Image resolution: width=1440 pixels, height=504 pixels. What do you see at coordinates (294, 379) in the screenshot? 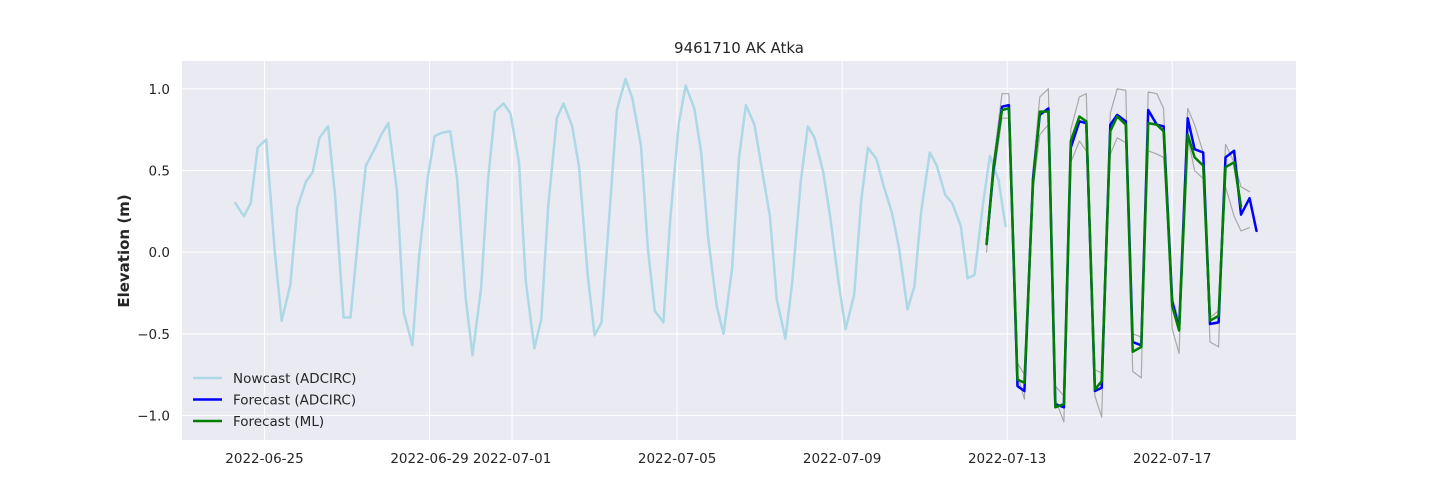
I see `legend-label: Nowcast (ADCIRC)` at bounding box center [294, 379].